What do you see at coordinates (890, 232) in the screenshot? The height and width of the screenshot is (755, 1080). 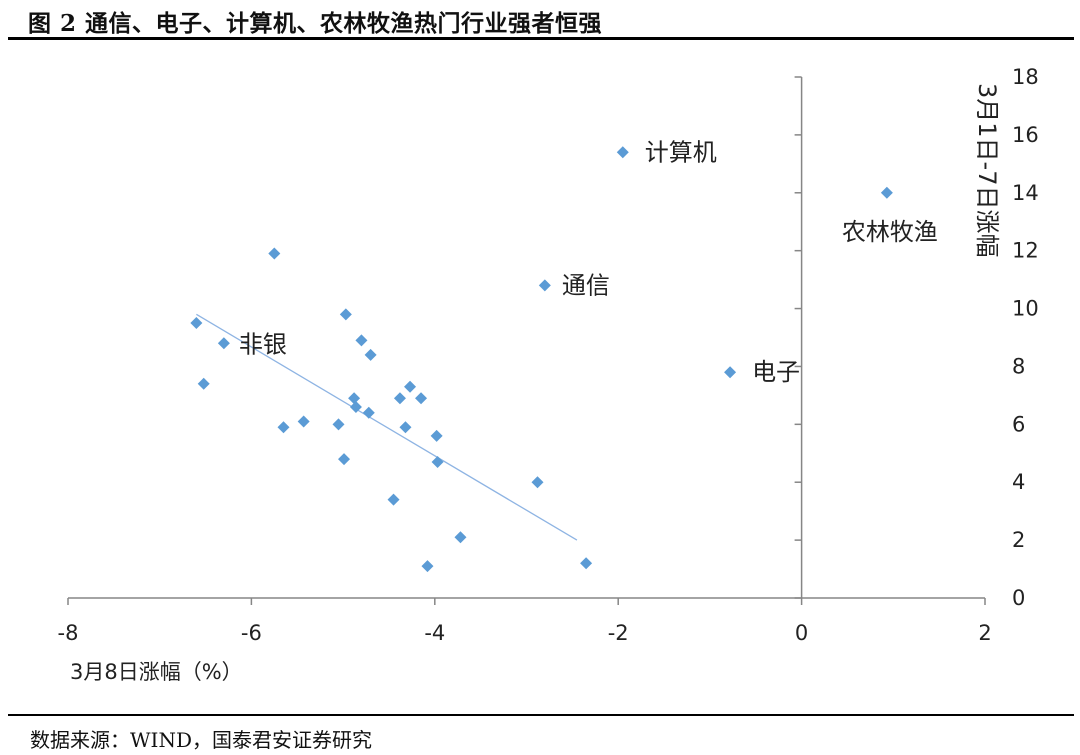 I see `point-label: 农林牧渔` at bounding box center [890, 232].